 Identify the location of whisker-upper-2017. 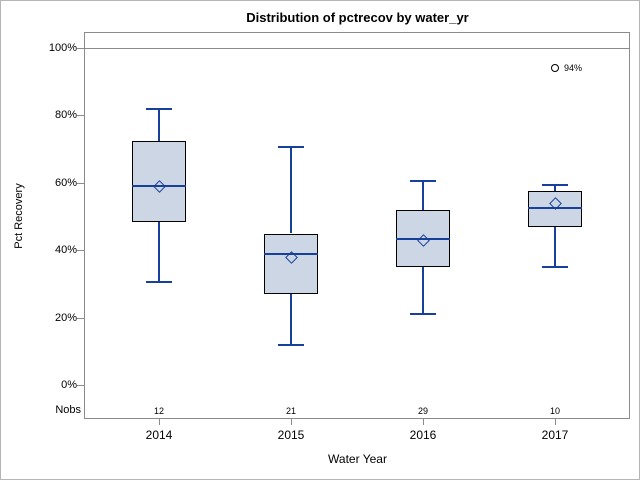
(555, 188).